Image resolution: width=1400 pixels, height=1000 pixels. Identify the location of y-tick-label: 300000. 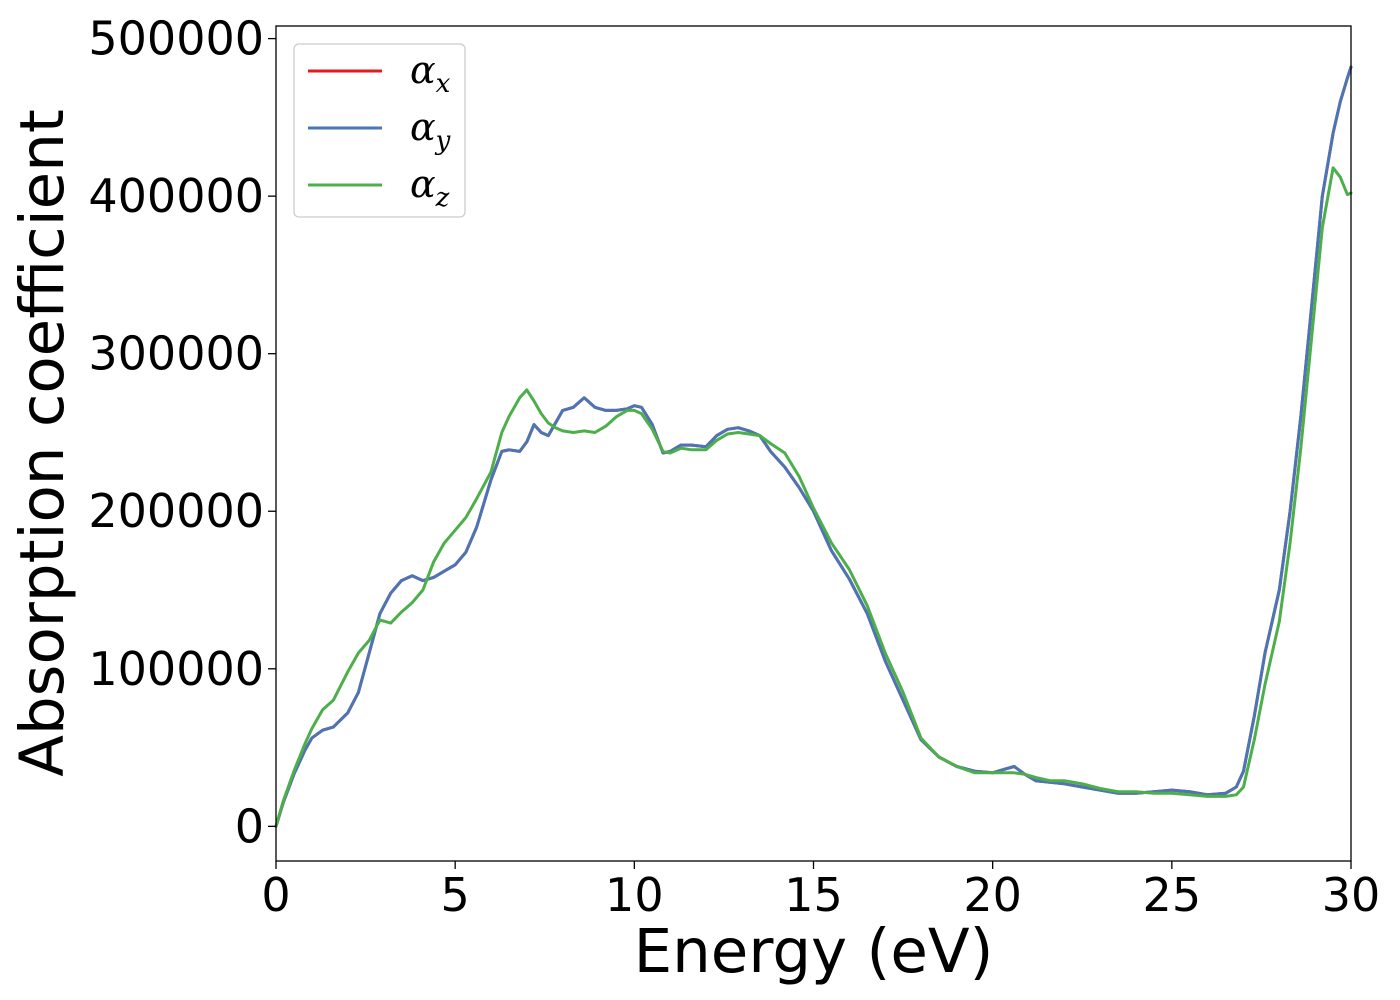
(176, 354).